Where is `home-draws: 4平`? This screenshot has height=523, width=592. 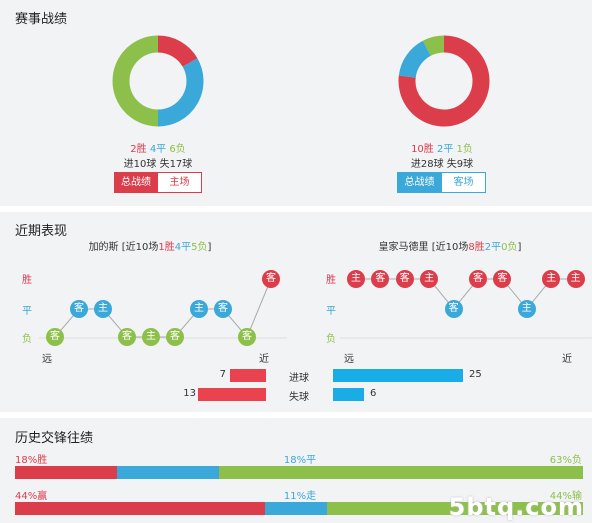 home-draws: 4平 is located at coordinates (158, 149).